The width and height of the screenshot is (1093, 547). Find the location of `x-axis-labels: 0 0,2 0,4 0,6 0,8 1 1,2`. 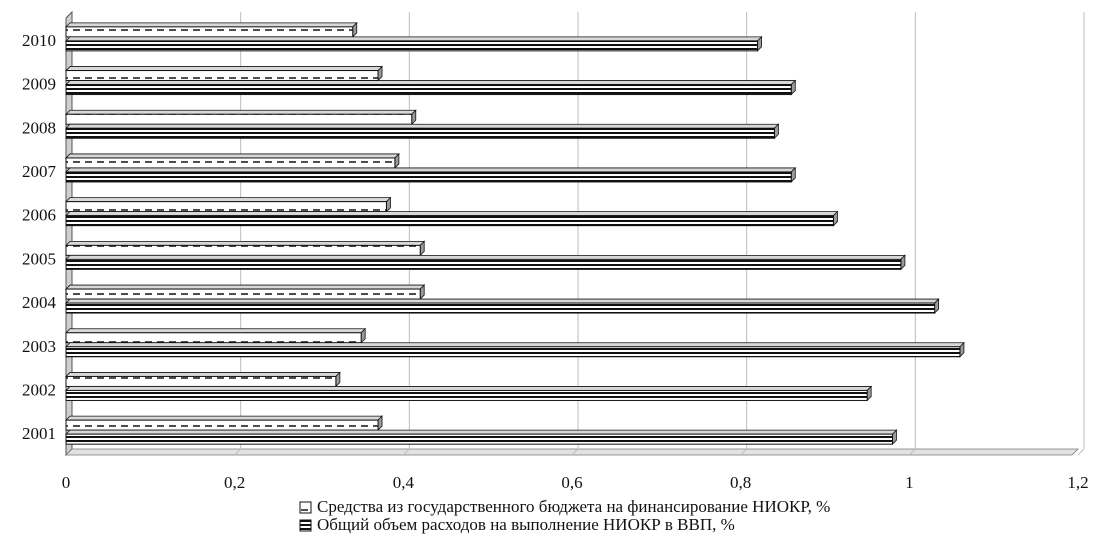

x-axis-labels: 0 0,2 0,4 0,6 0,8 1 1,2 is located at coordinates (575, 482).